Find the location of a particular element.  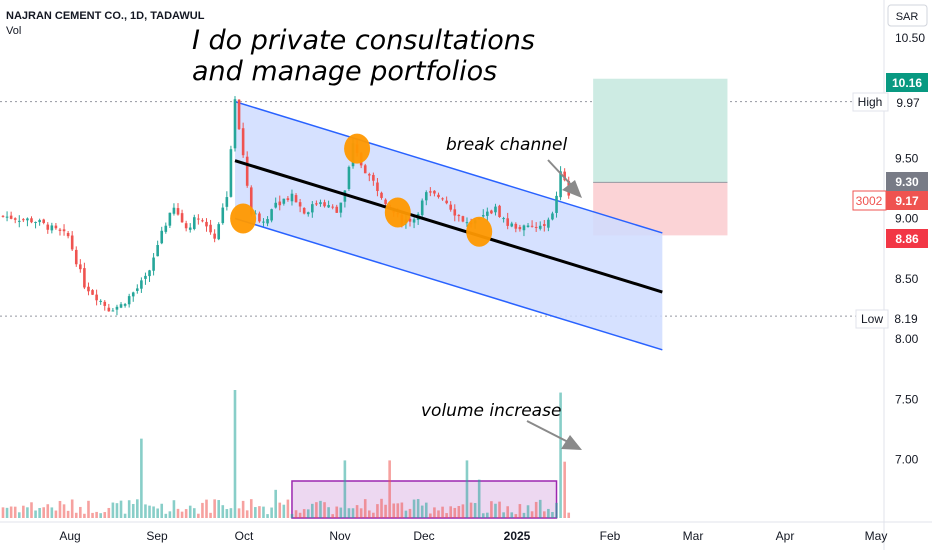

price-axis-ticks: 10.50 9.50 9.00 8.50 8.00 7.50 7.00 is located at coordinates (910, 249).